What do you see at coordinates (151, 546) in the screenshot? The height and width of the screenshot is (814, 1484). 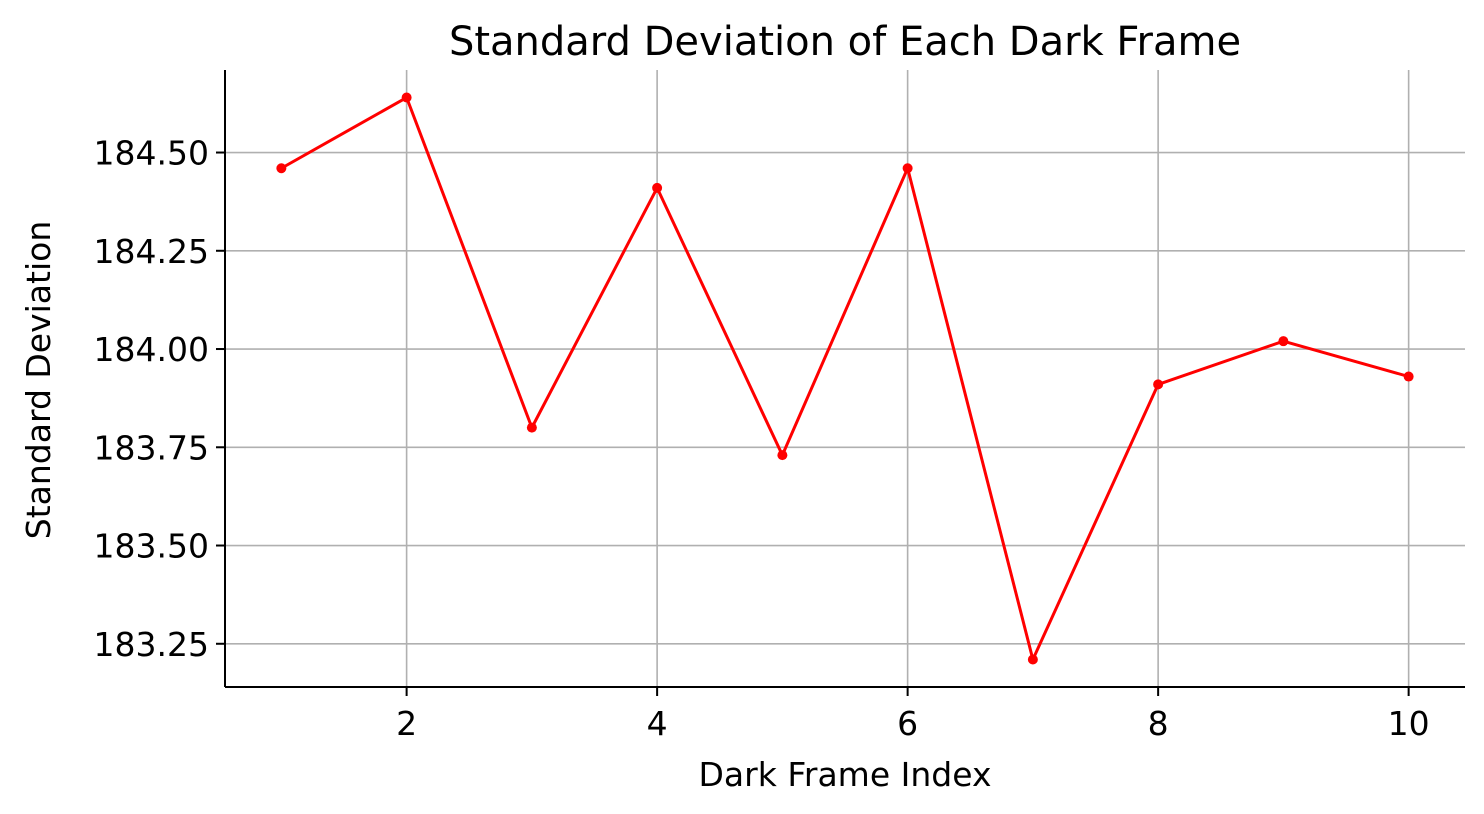 I see `y-tick-label: 183.50` at bounding box center [151, 546].